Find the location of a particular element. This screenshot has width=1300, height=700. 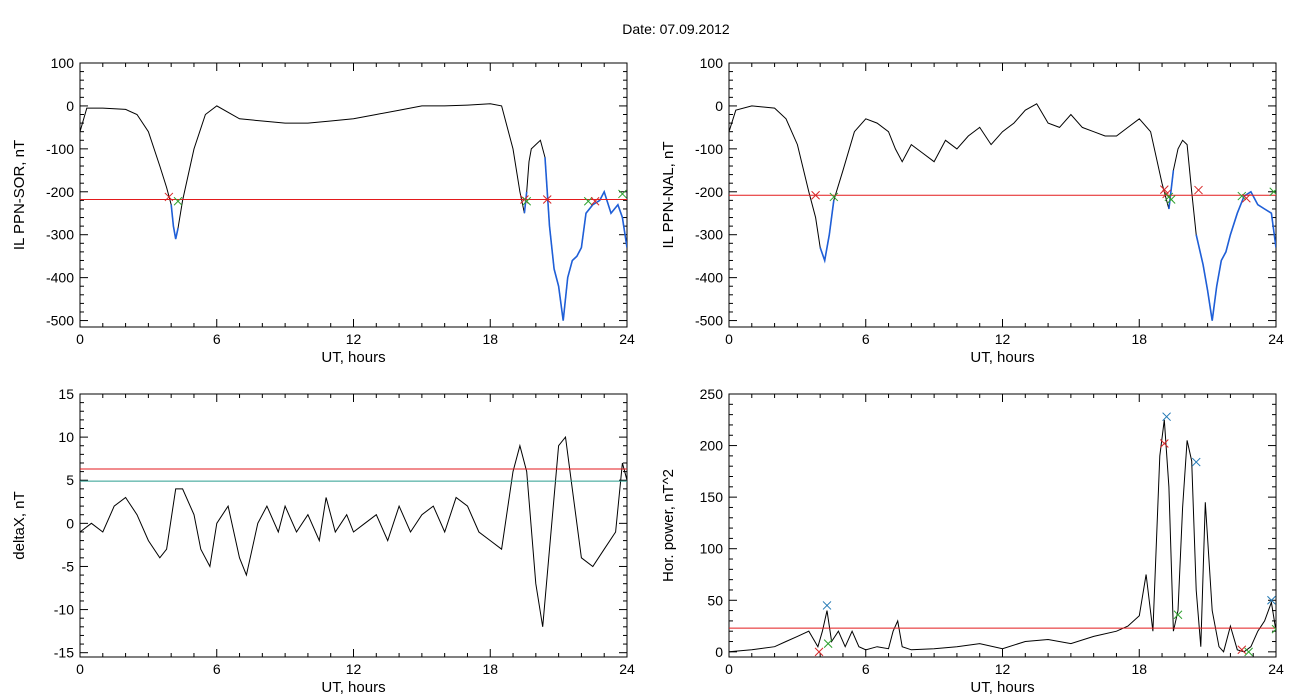

y-tick-label: 200 is located at coordinates (712, 446).